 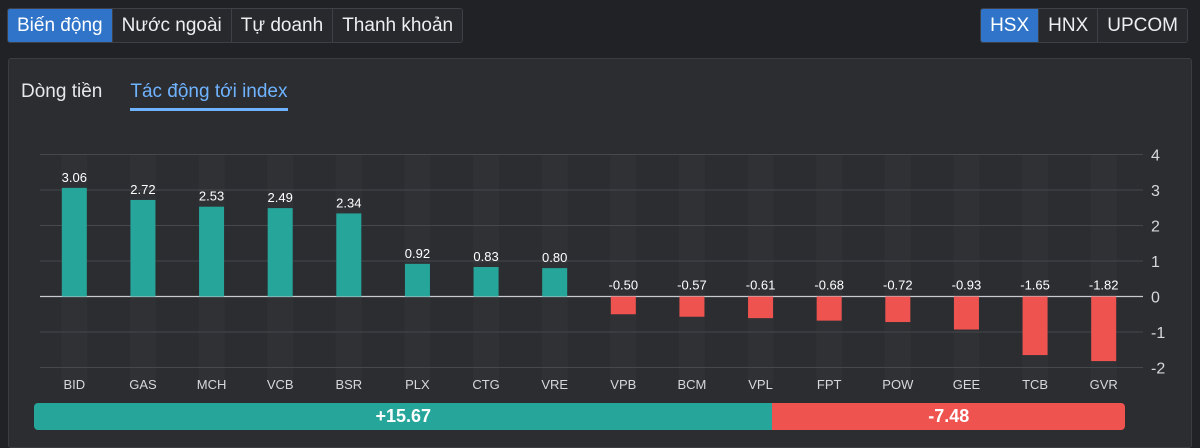 I want to click on value-label: 0.80, so click(x=554, y=257).